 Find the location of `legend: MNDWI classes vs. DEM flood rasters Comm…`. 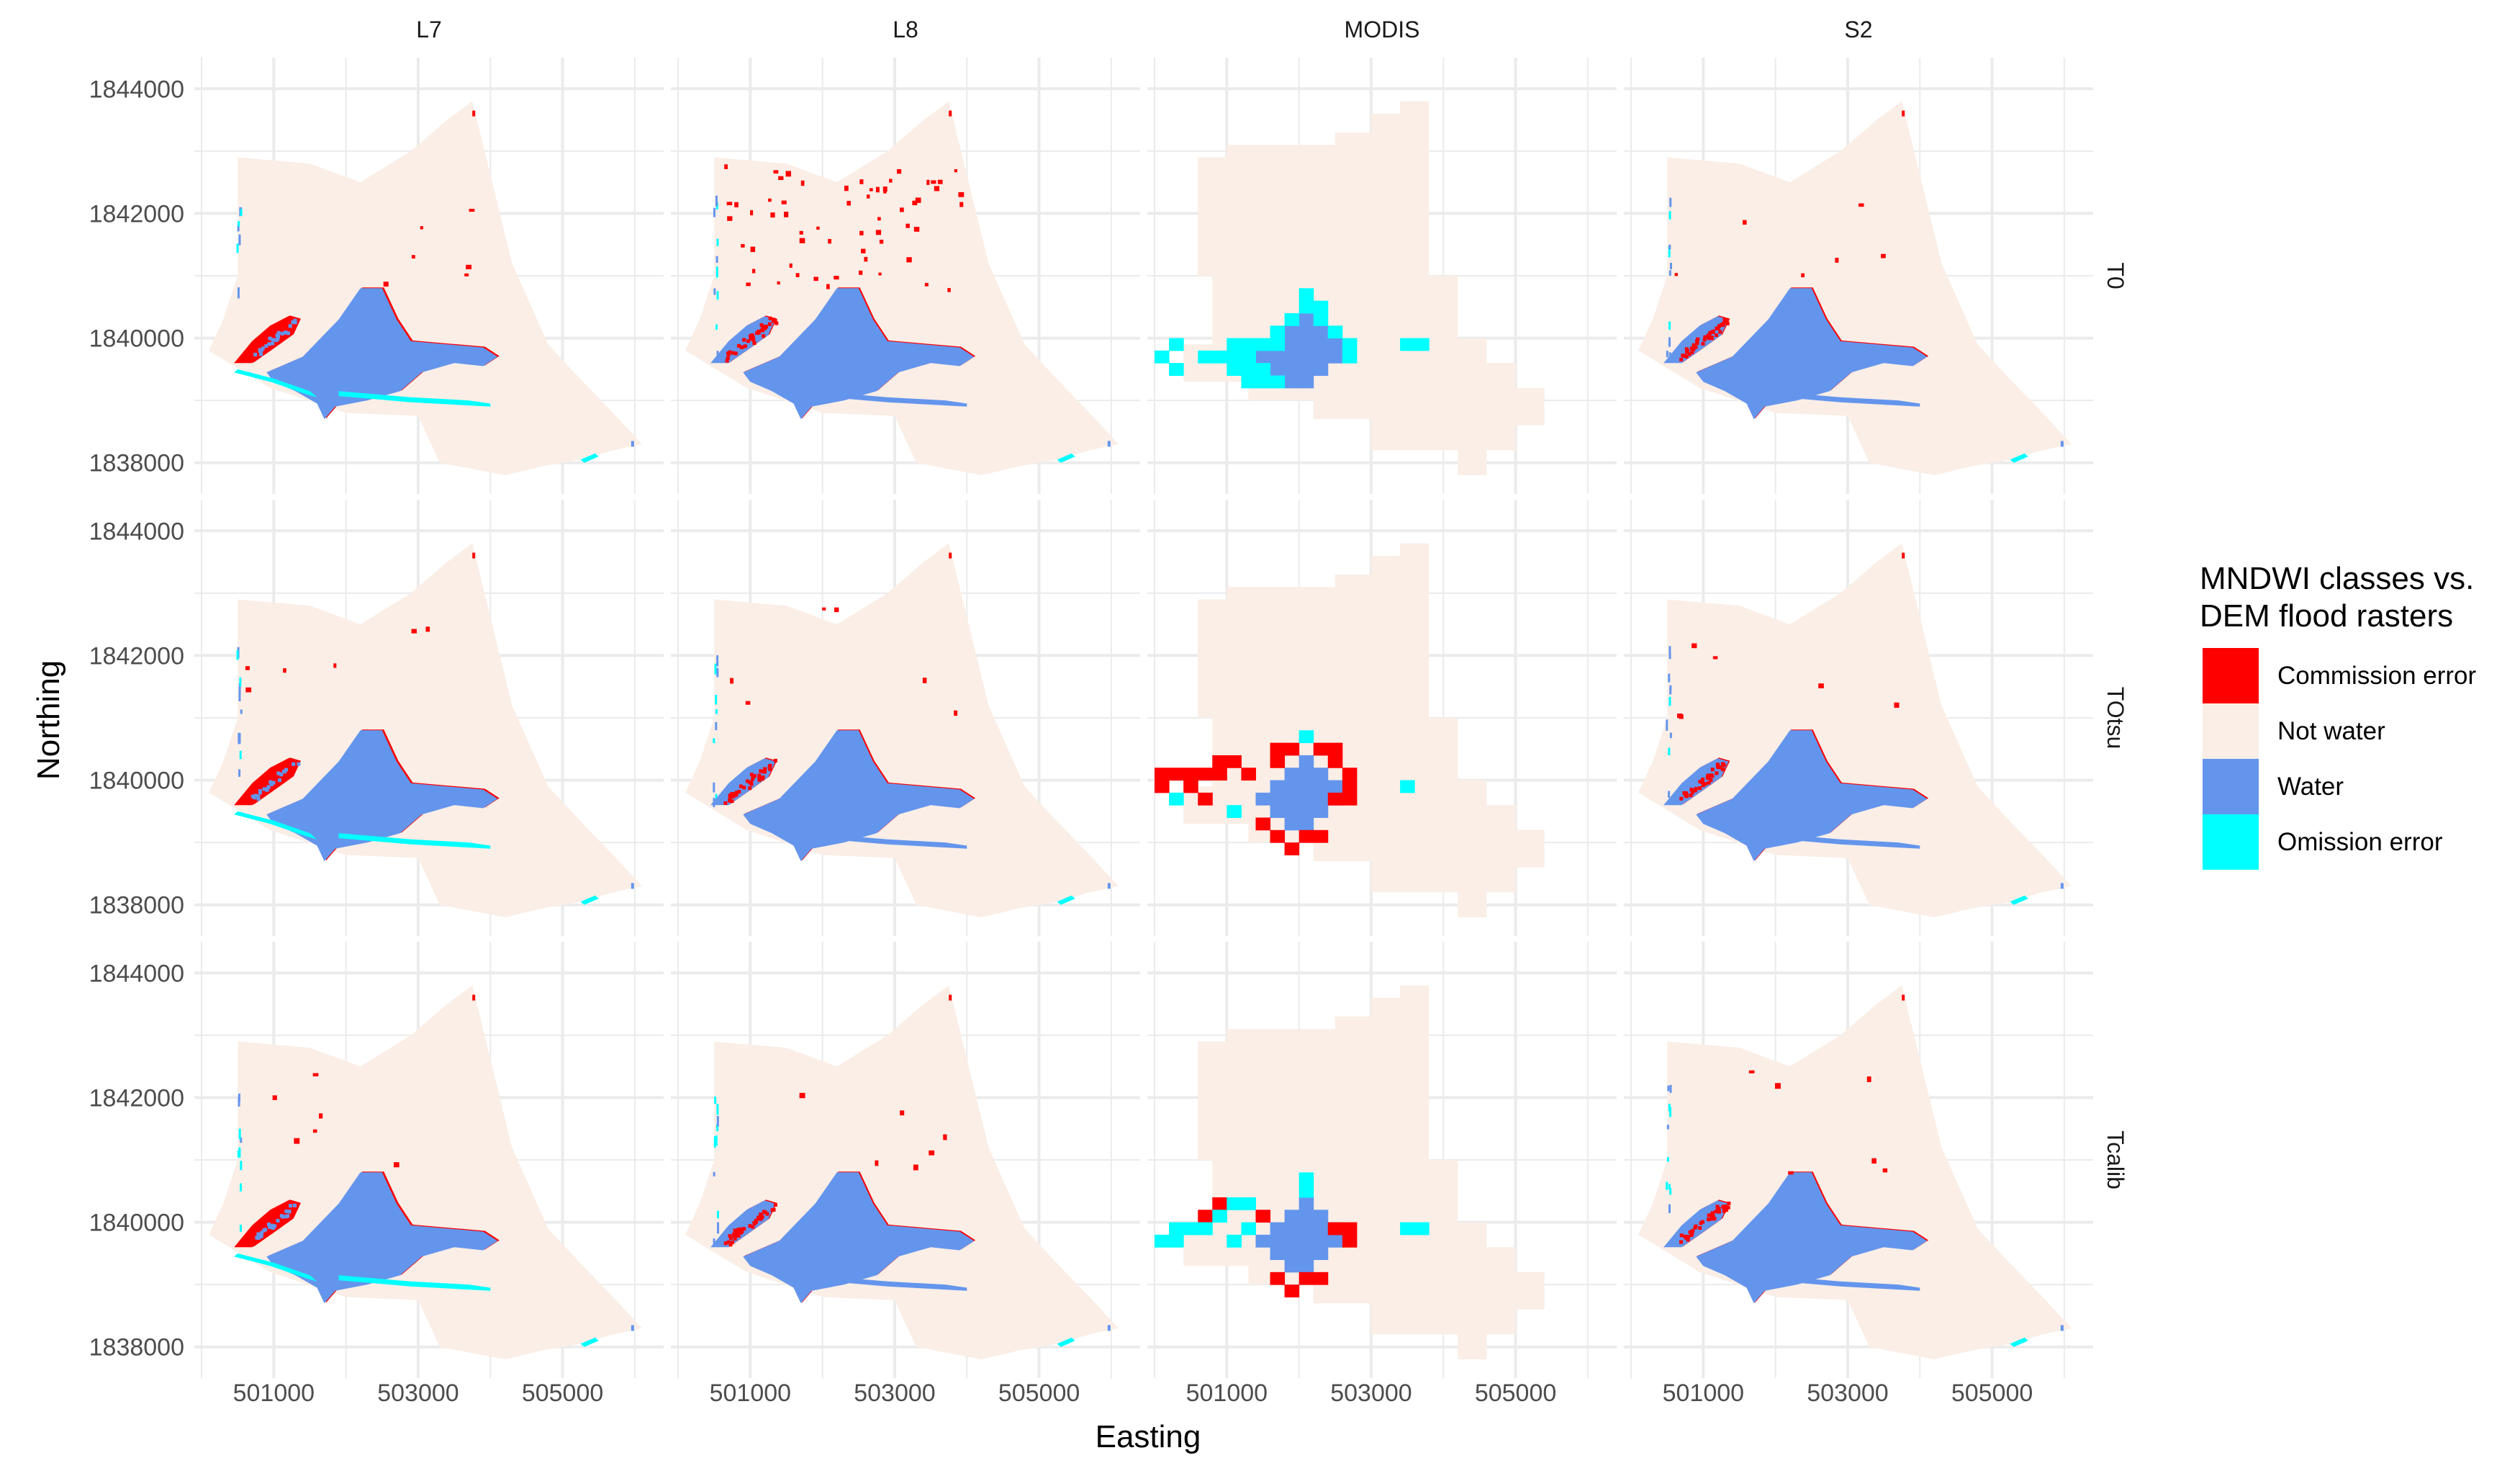

legend: MNDWI classes vs. DEM flood rasters Comm… is located at coordinates (2338, 715).